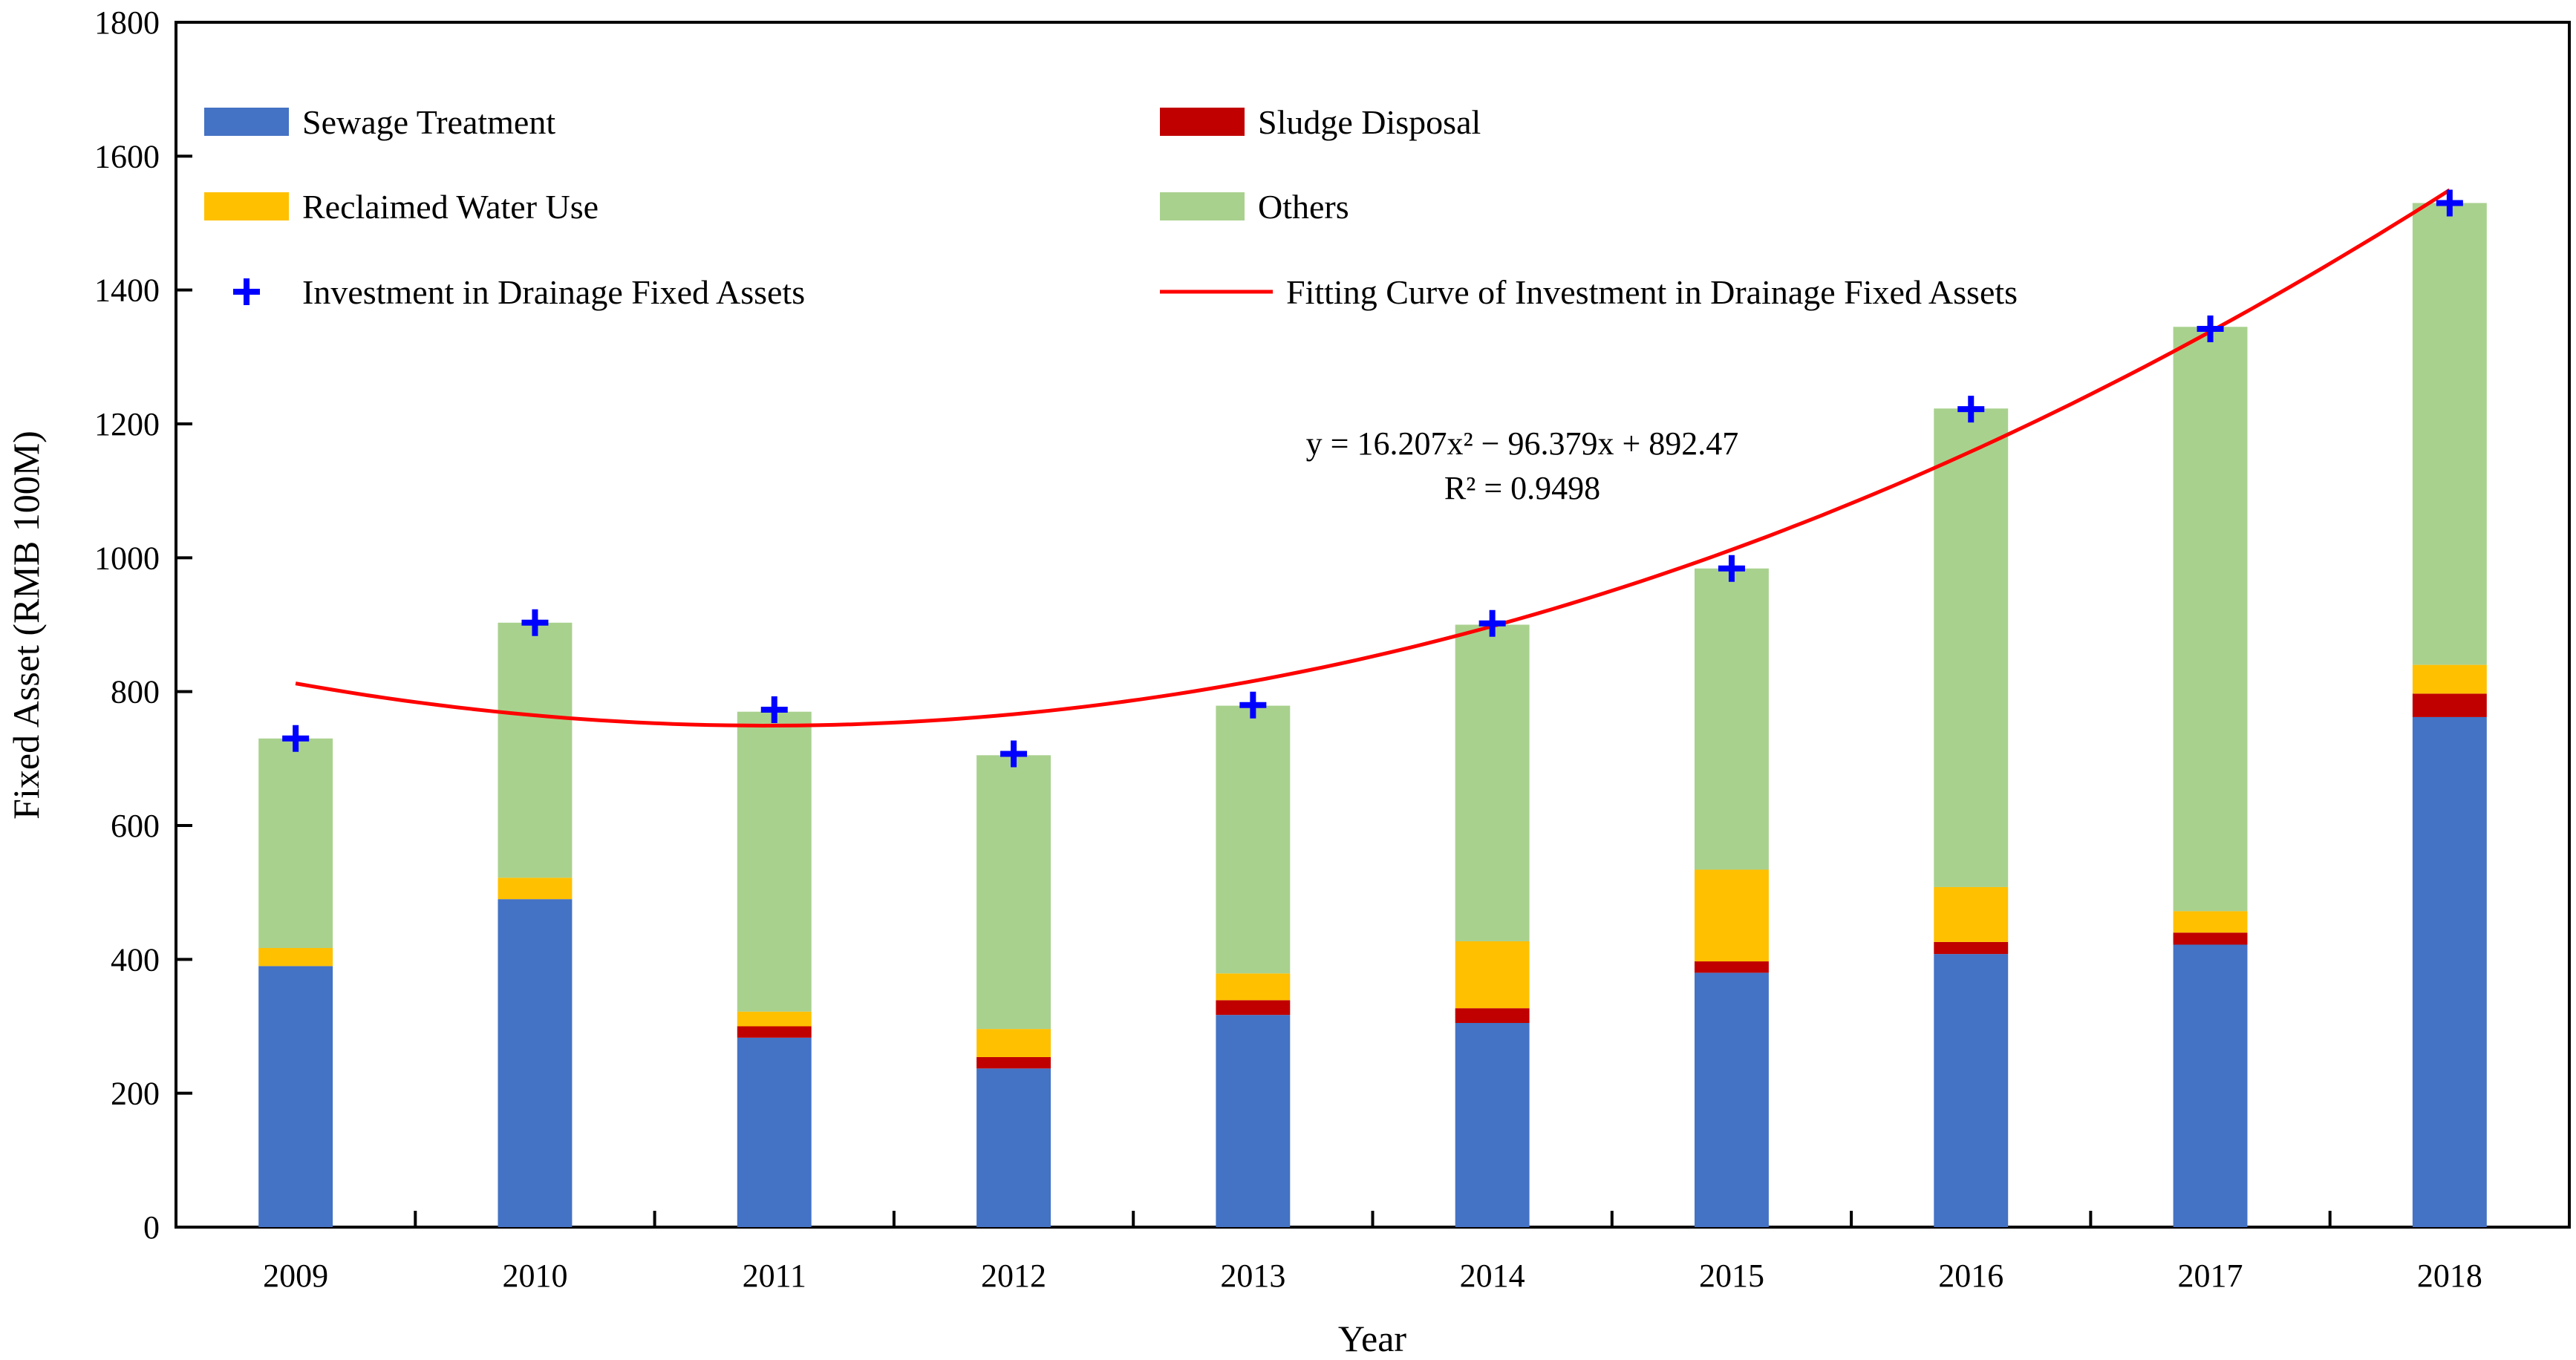 The height and width of the screenshot is (1360, 2576). Describe the element at coordinates (127, 22) in the screenshot. I see `y-tick-label-1800: 1800` at that location.